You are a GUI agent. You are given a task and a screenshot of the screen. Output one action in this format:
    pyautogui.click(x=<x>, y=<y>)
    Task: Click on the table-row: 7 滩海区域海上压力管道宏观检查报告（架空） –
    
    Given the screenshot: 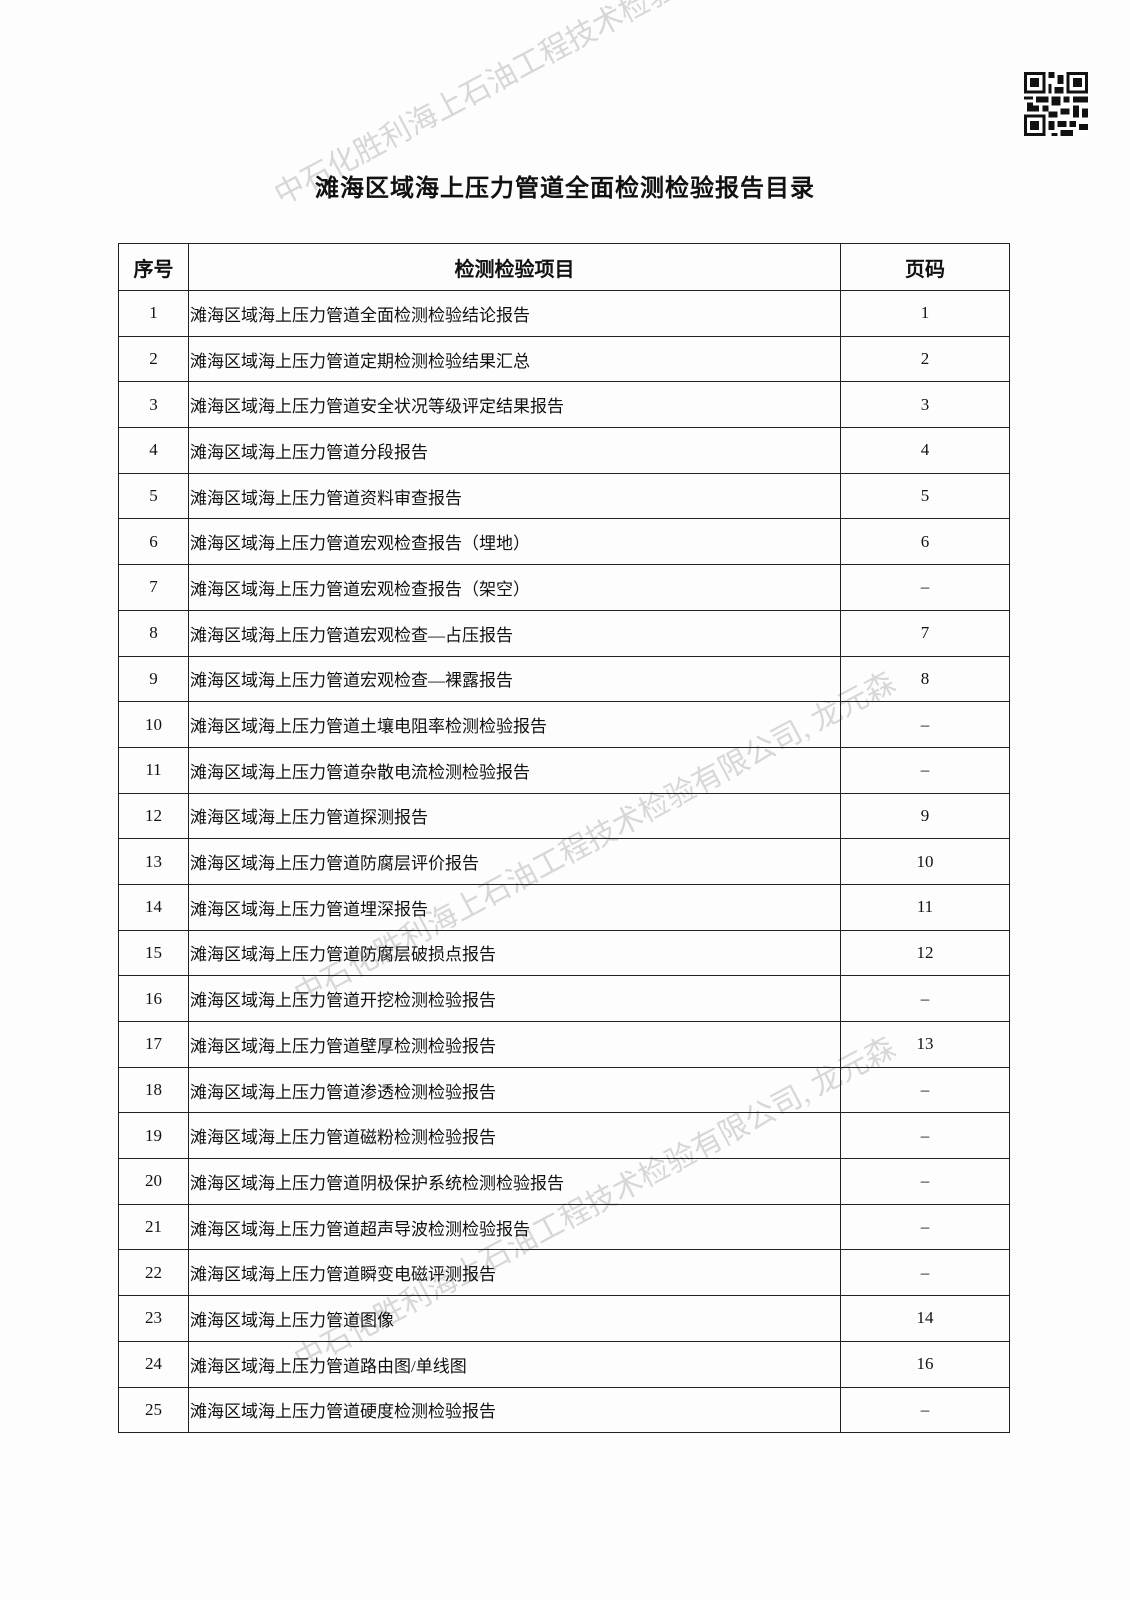 What is the action you would take?
    pyautogui.click(x=564, y=587)
    